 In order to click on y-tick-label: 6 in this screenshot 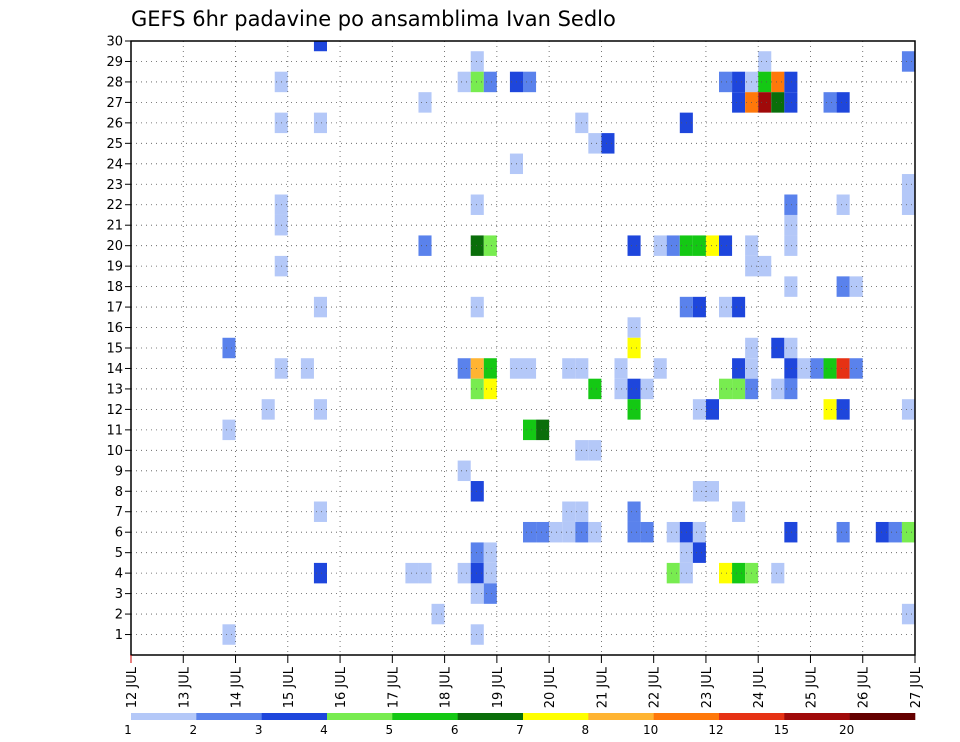, I will do `click(119, 533)`.